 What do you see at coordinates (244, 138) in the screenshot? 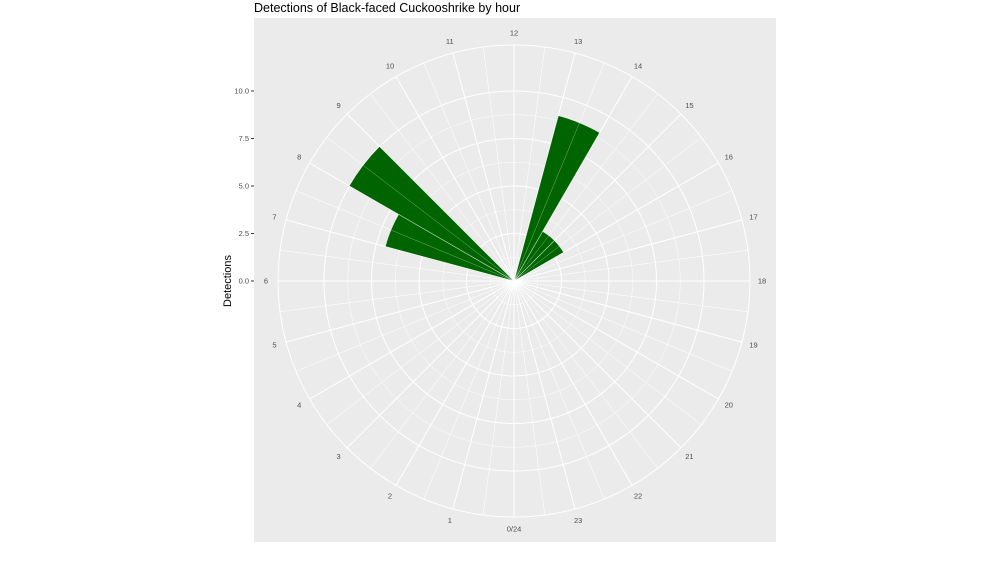
I see `y-tick-label: 7.5` at bounding box center [244, 138].